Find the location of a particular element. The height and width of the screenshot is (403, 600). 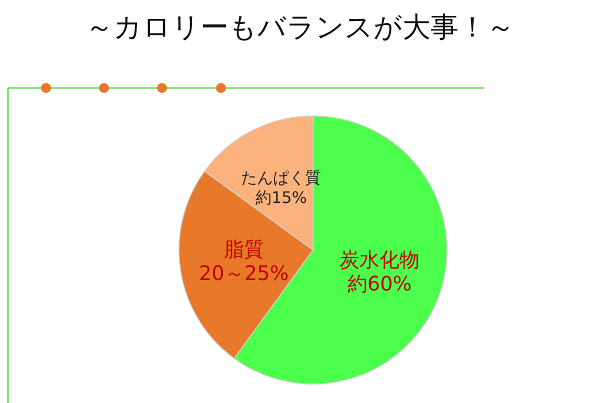

data-label: 約15% is located at coordinates (281, 198).